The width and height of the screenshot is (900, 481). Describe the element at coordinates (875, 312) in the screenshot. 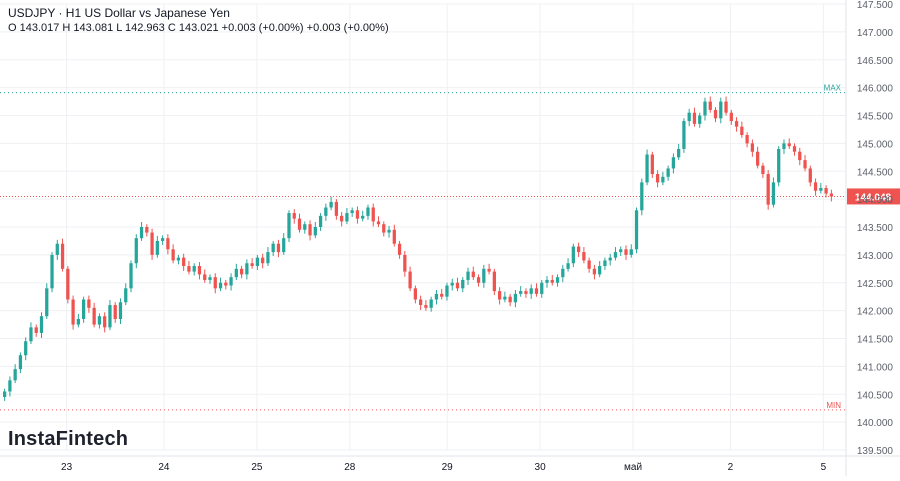

I see `y-tick-label: 142.000` at that location.